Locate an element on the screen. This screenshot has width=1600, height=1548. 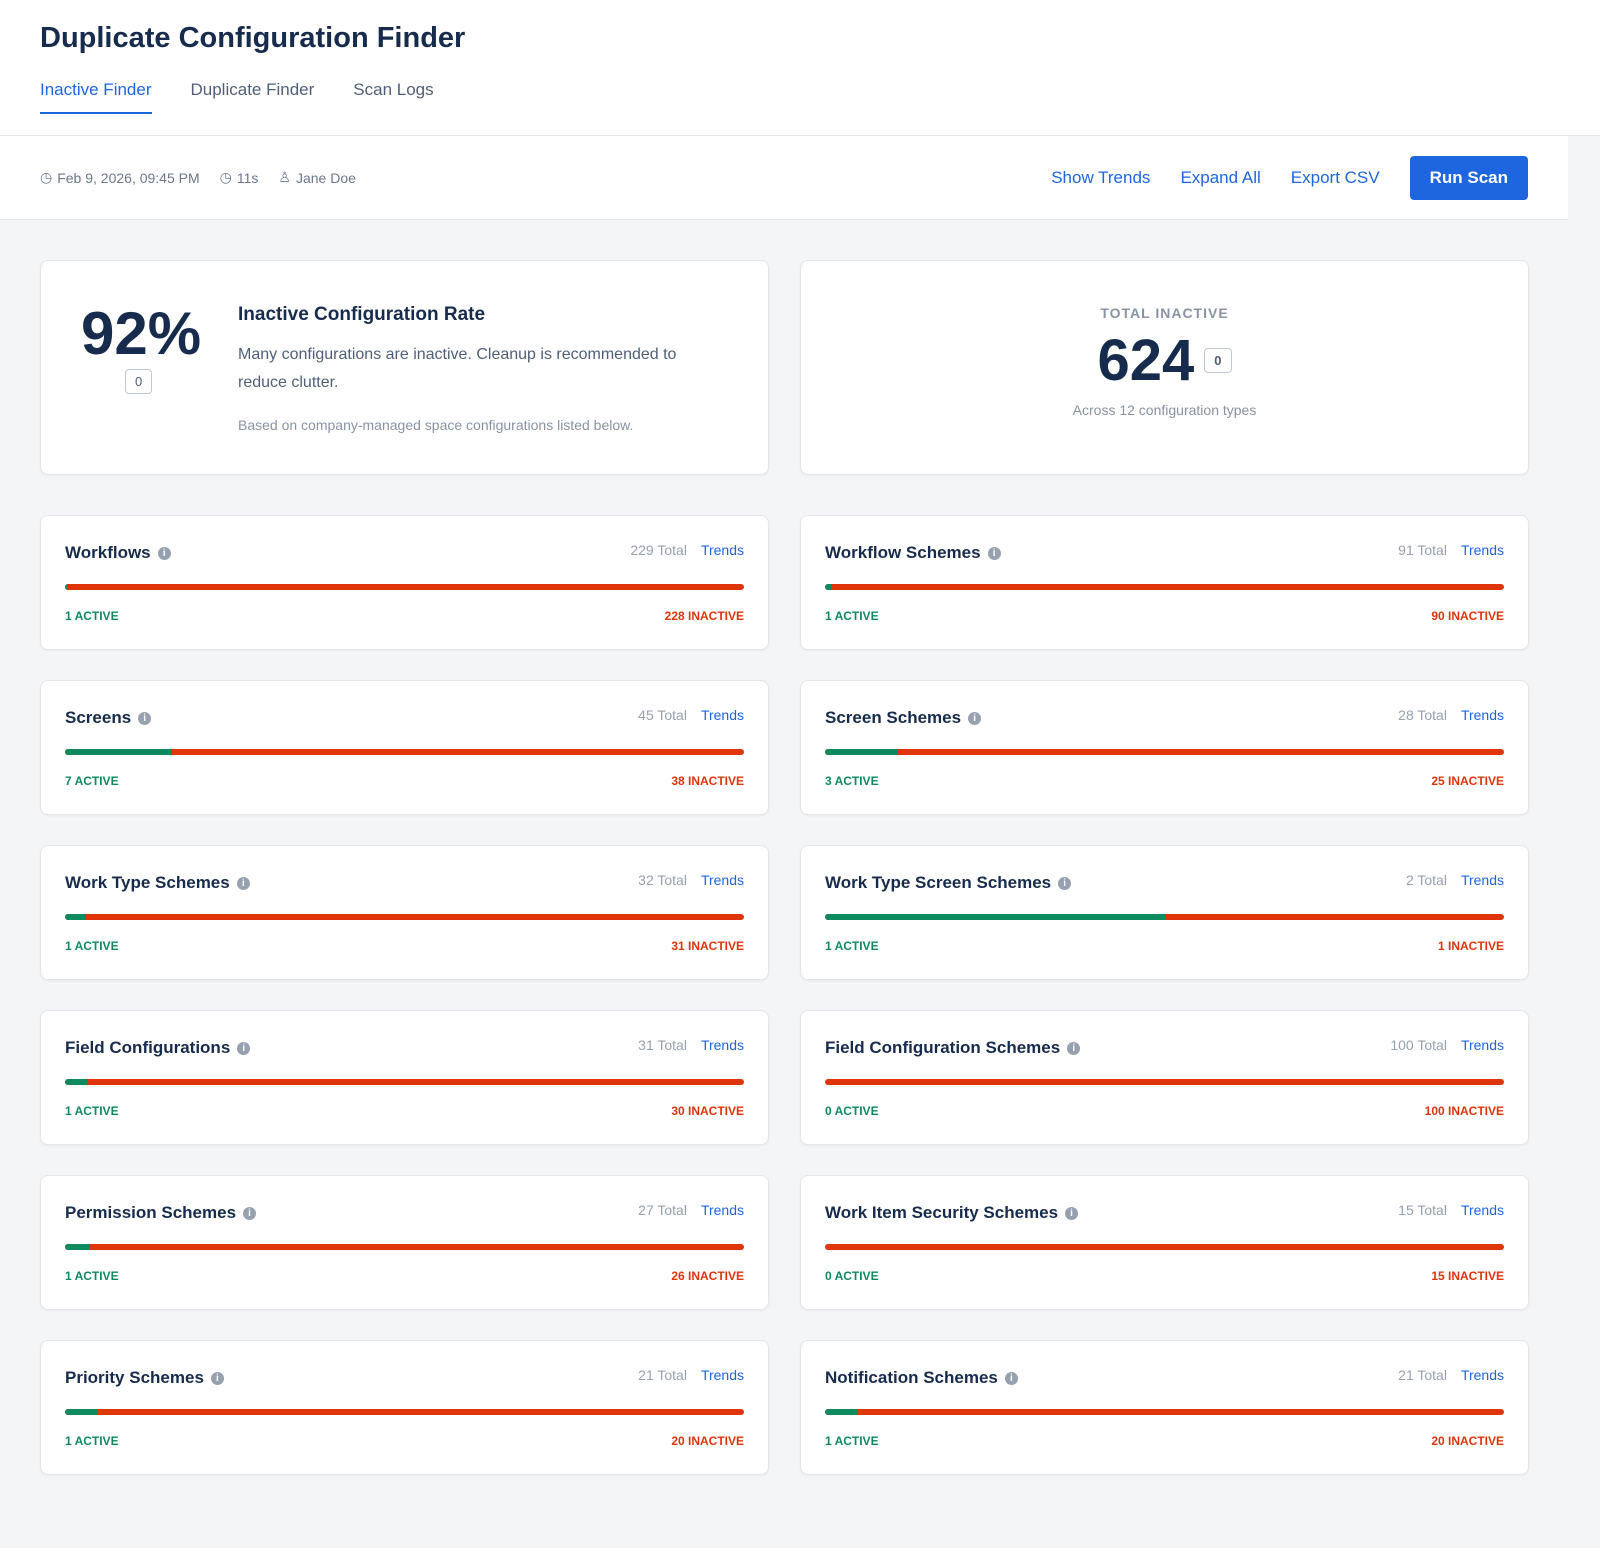
config-name: Workflow Schemes is located at coordinates (903, 552).